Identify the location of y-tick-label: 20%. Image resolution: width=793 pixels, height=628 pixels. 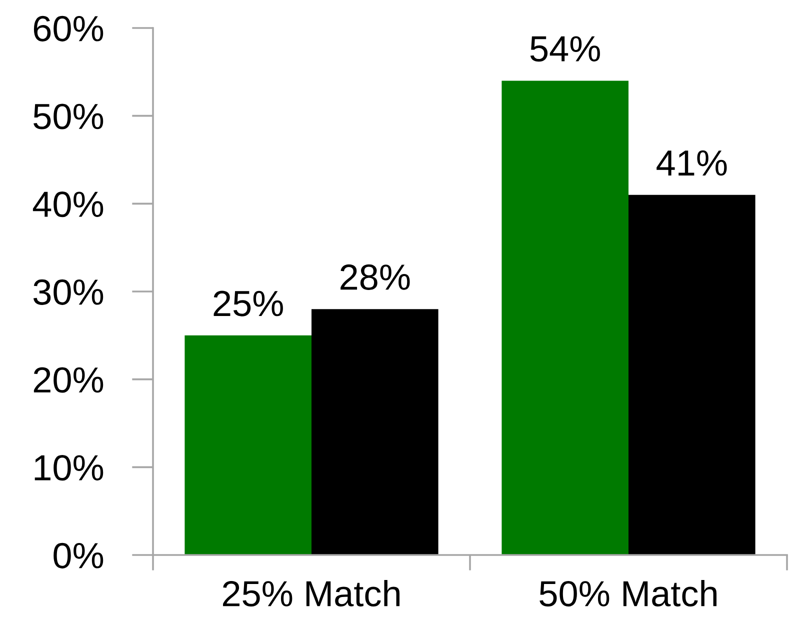
(69, 380).